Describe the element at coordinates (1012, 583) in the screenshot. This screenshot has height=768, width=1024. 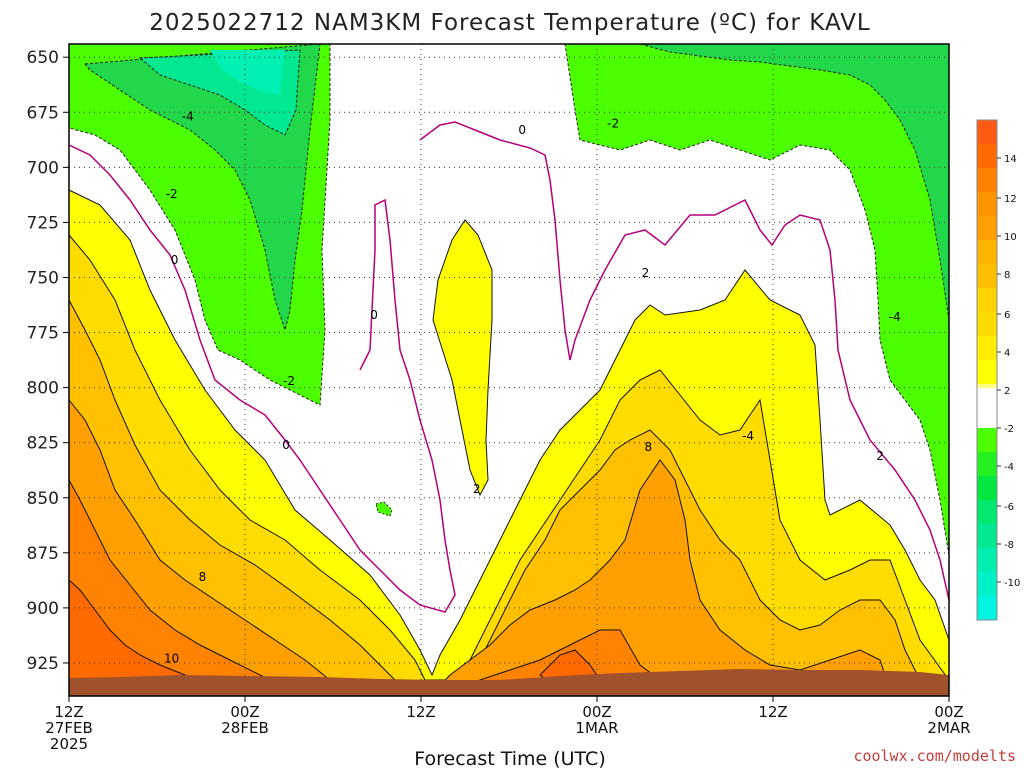
I see `colorbar-tick-label: -10` at that location.